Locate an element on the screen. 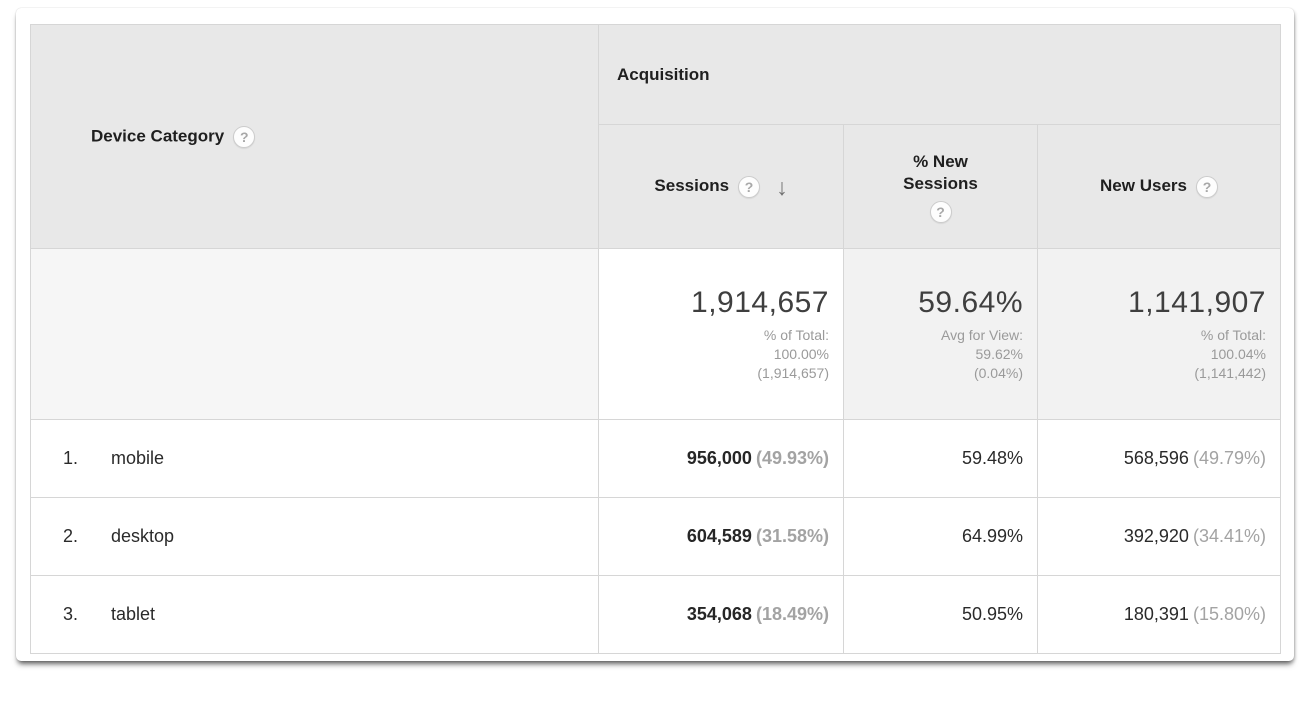 The width and height of the screenshot is (1310, 702). pct-new-sessions-total: 59.64% is located at coordinates (970, 302).